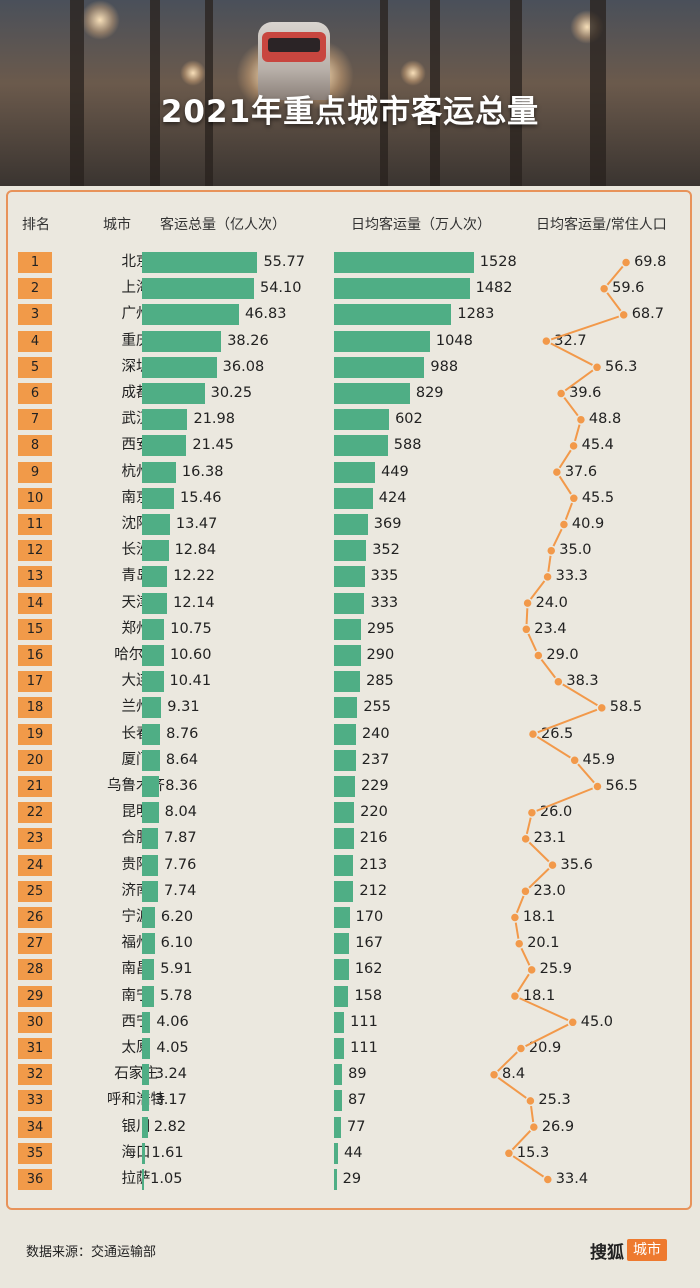 This screenshot has width=700, height=1288. What do you see at coordinates (559, 721) in the screenshot?
I see `ratio-series-line` at bounding box center [559, 721].